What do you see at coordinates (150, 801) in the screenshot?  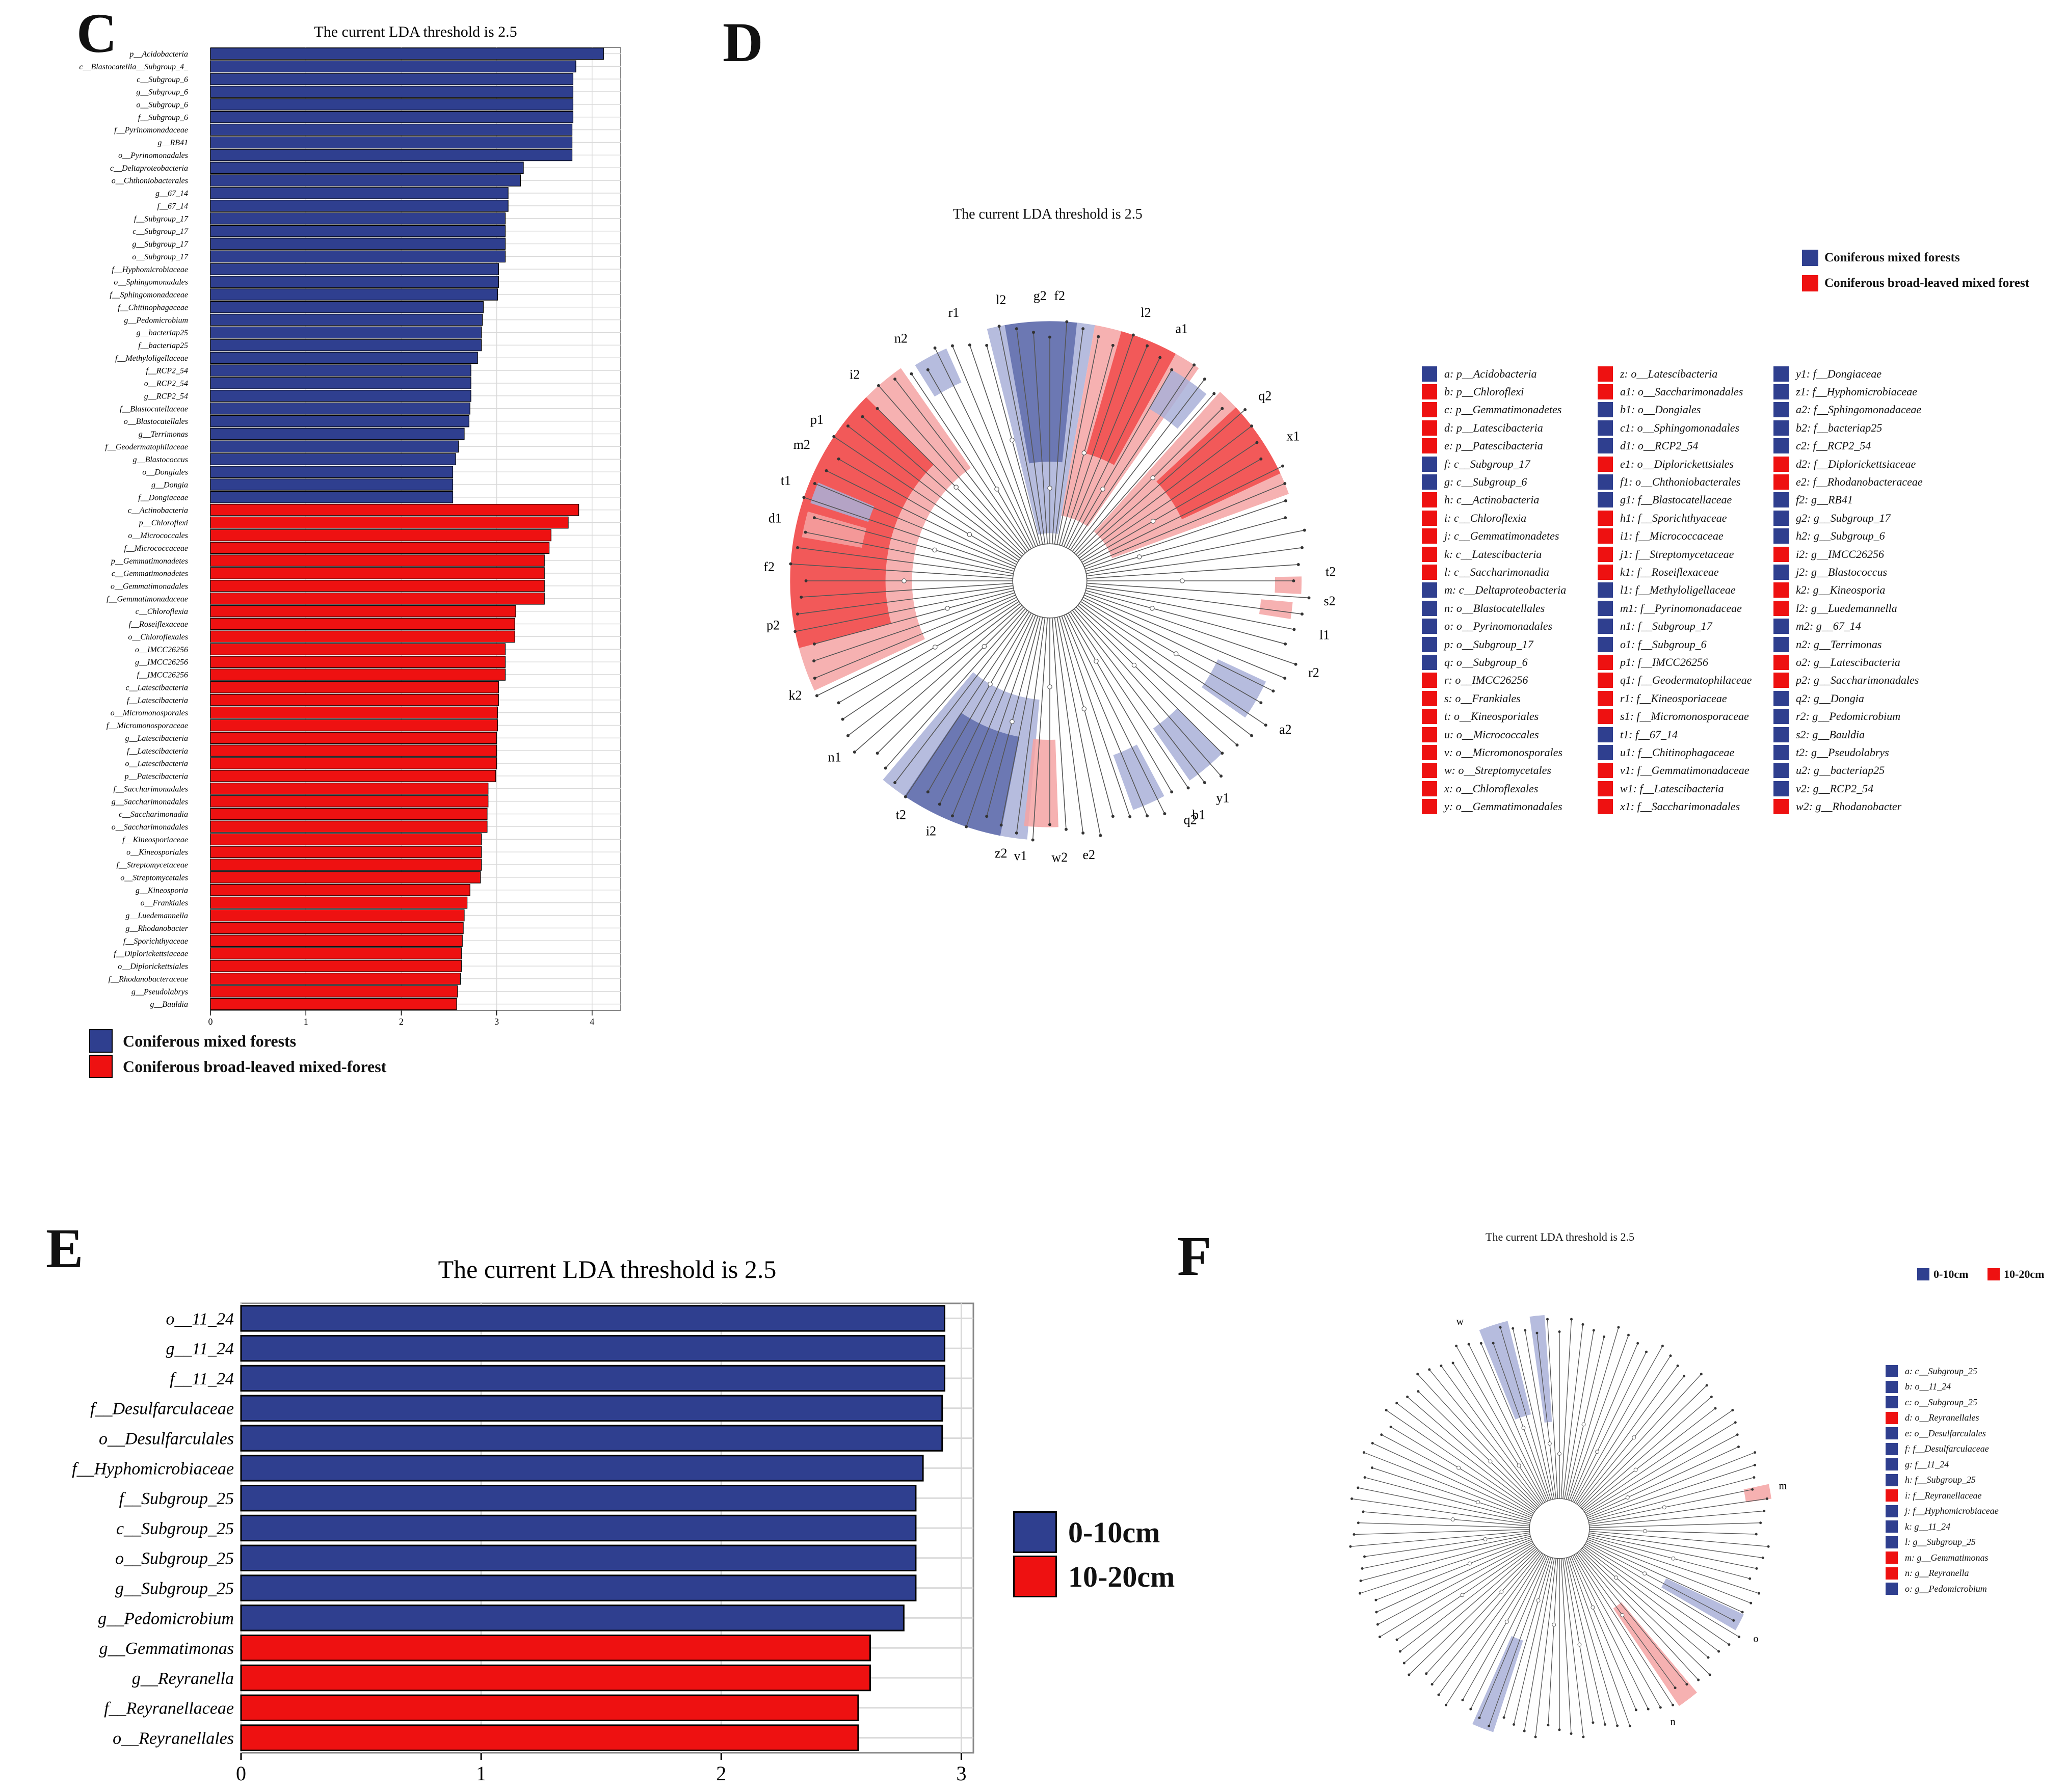 I see `bar-category-label: g__Saccharimonadales` at bounding box center [150, 801].